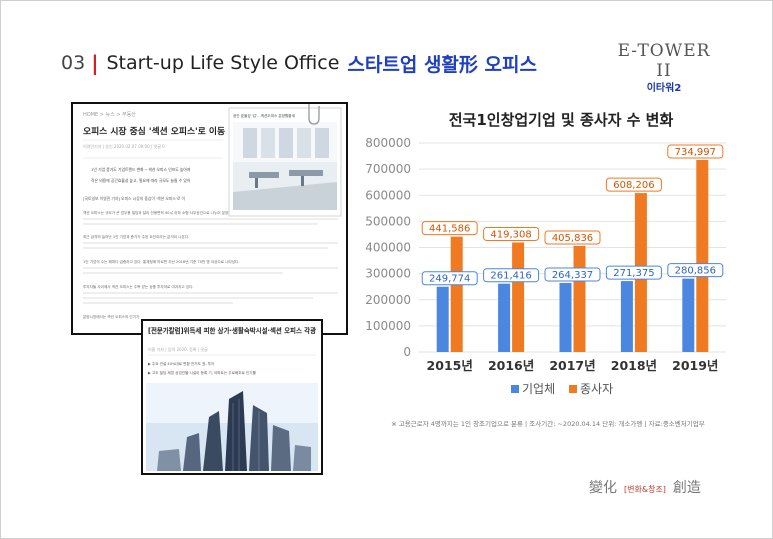 This screenshot has width=773, height=539. I want to click on article-body-6: 분양시장에서는 섹션 오피스의 인기가, so click(111, 316).